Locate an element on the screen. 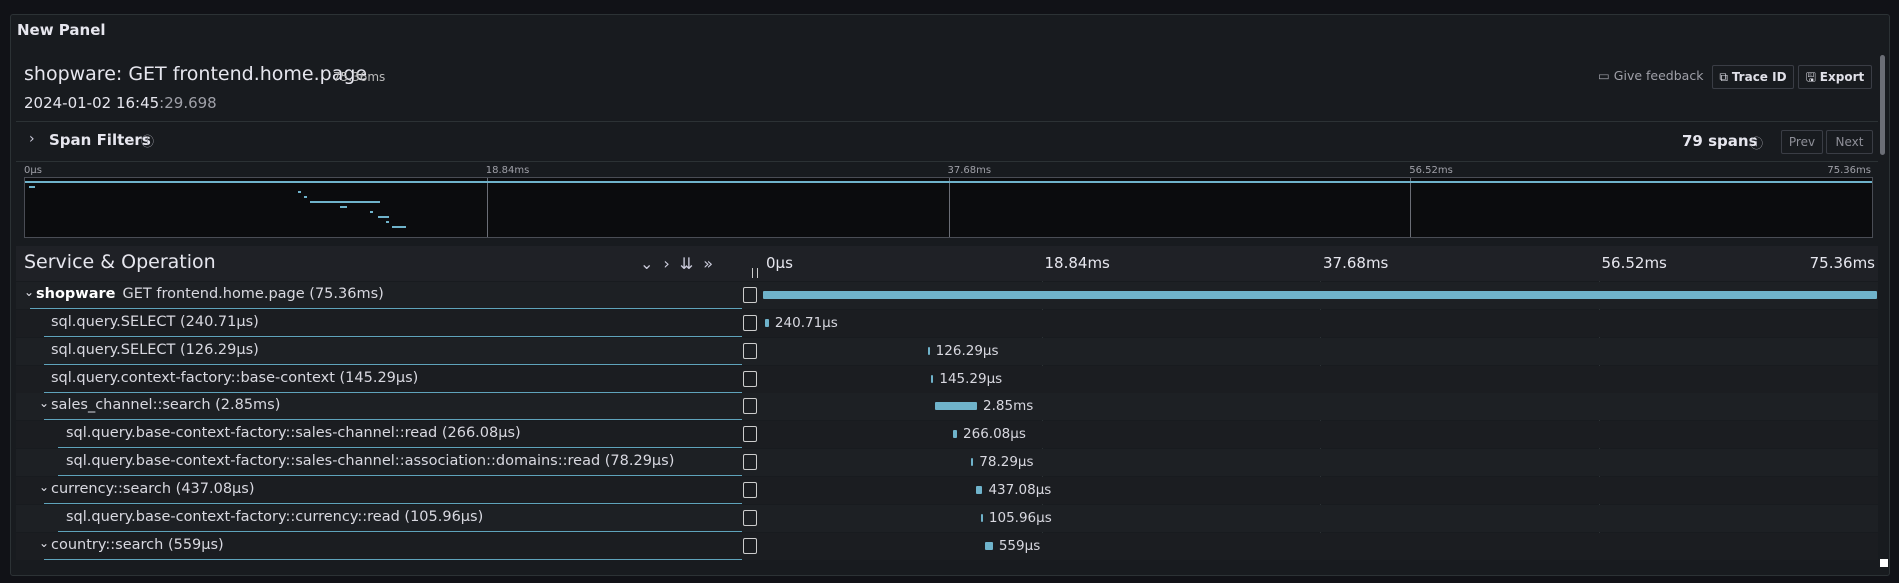 The height and width of the screenshot is (583, 1899). span-label: sales_channel::search (2.85ms) is located at coordinates (165, 405).